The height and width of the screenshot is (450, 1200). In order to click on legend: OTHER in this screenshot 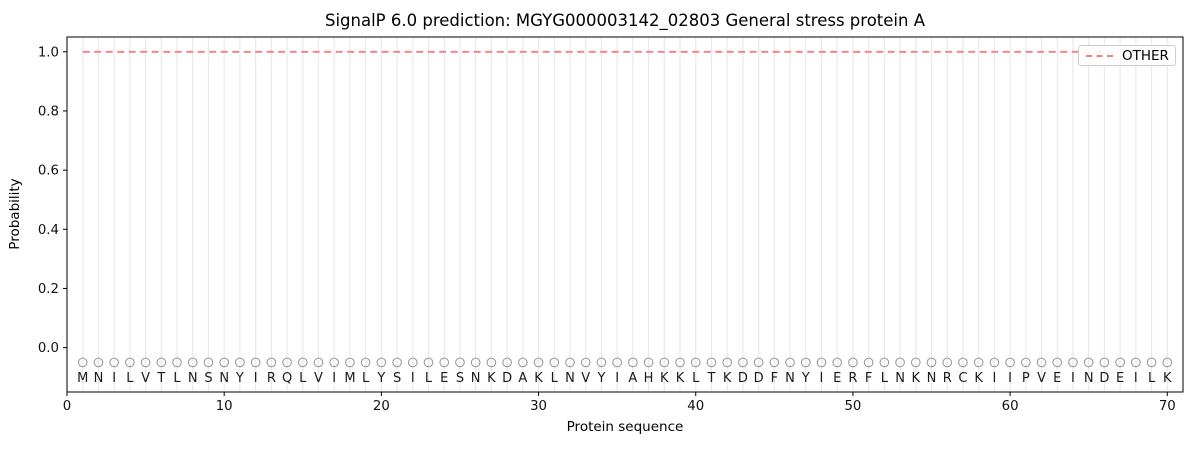, I will do `click(1127, 55)`.